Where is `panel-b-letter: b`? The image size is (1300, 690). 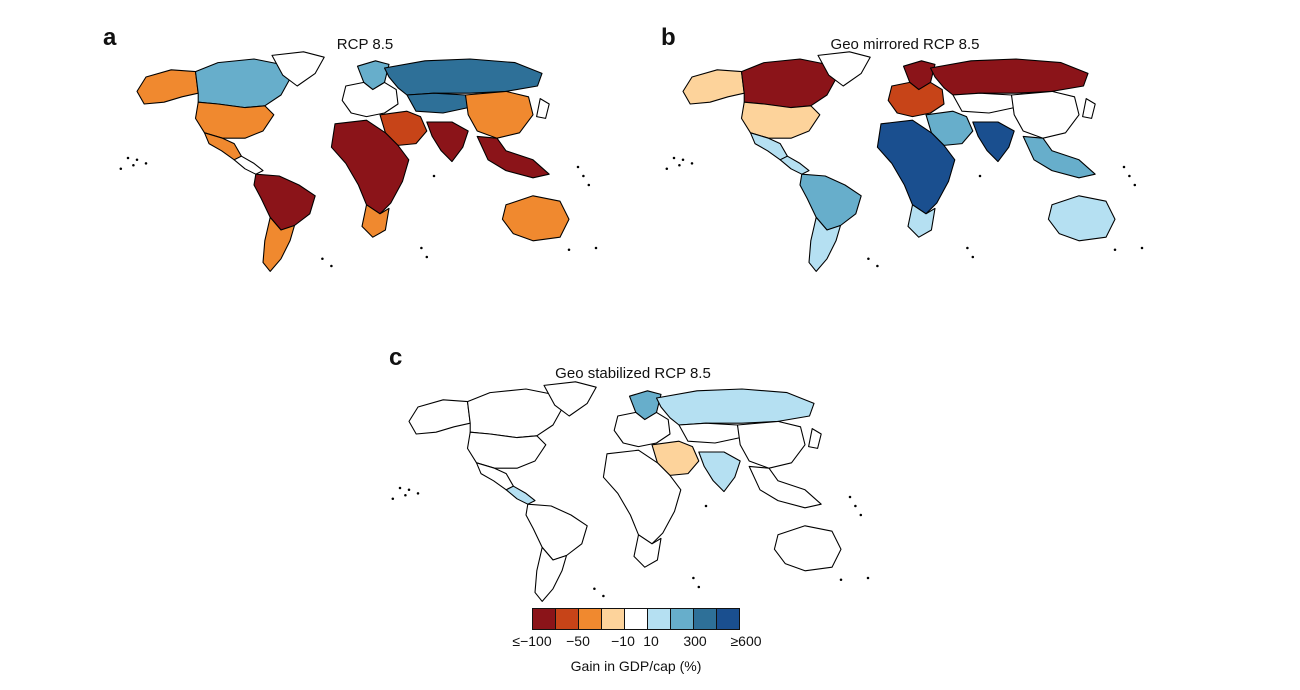
panel-b-letter: b is located at coordinates (668, 37).